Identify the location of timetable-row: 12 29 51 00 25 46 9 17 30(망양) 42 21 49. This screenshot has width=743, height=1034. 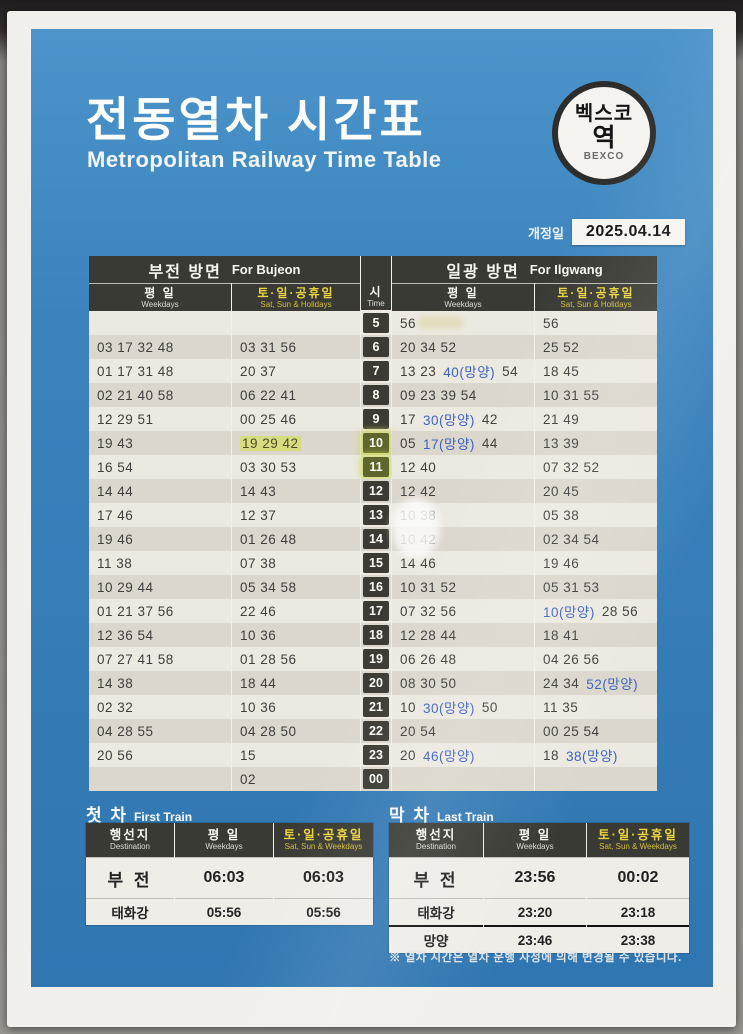
(373, 419).